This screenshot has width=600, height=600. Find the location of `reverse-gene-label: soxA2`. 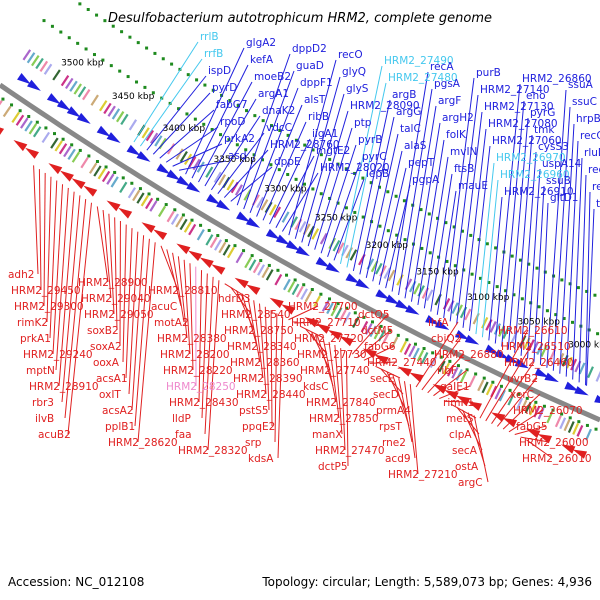

reverse-gene-label: soxA2 is located at coordinates (106, 347).